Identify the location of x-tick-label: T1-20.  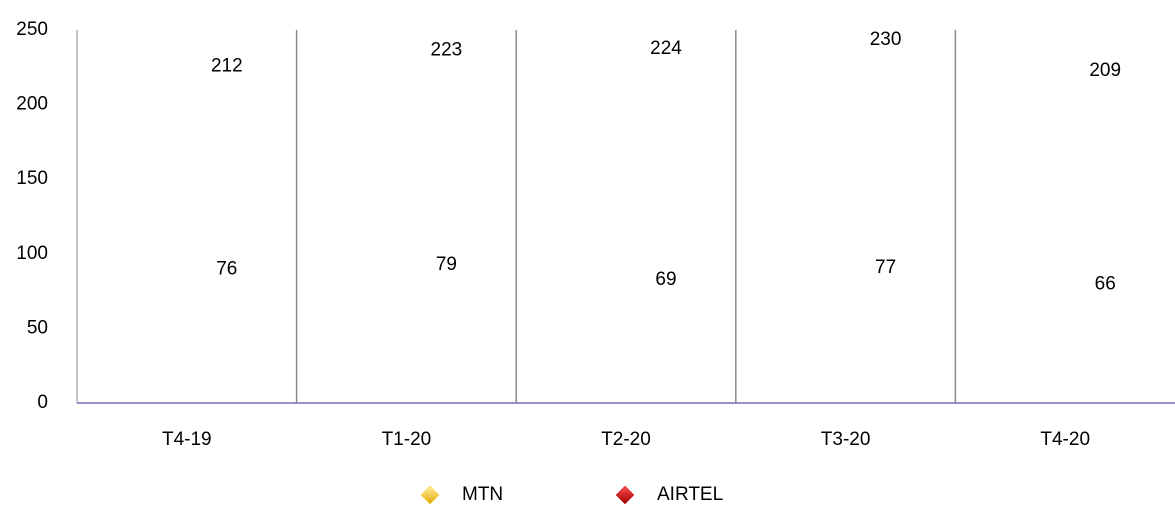
(407, 439).